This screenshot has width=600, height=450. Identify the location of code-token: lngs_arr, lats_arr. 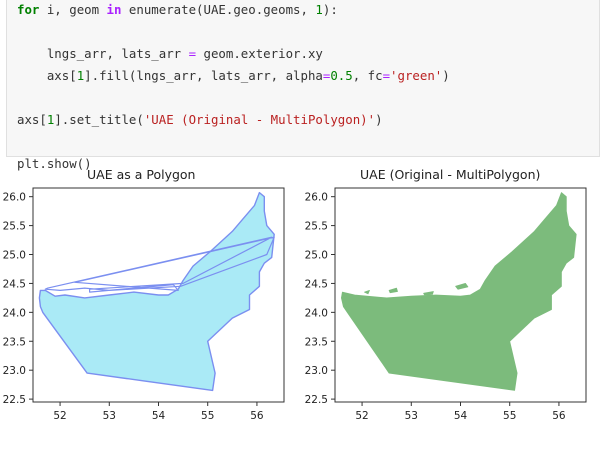
(103, 53).